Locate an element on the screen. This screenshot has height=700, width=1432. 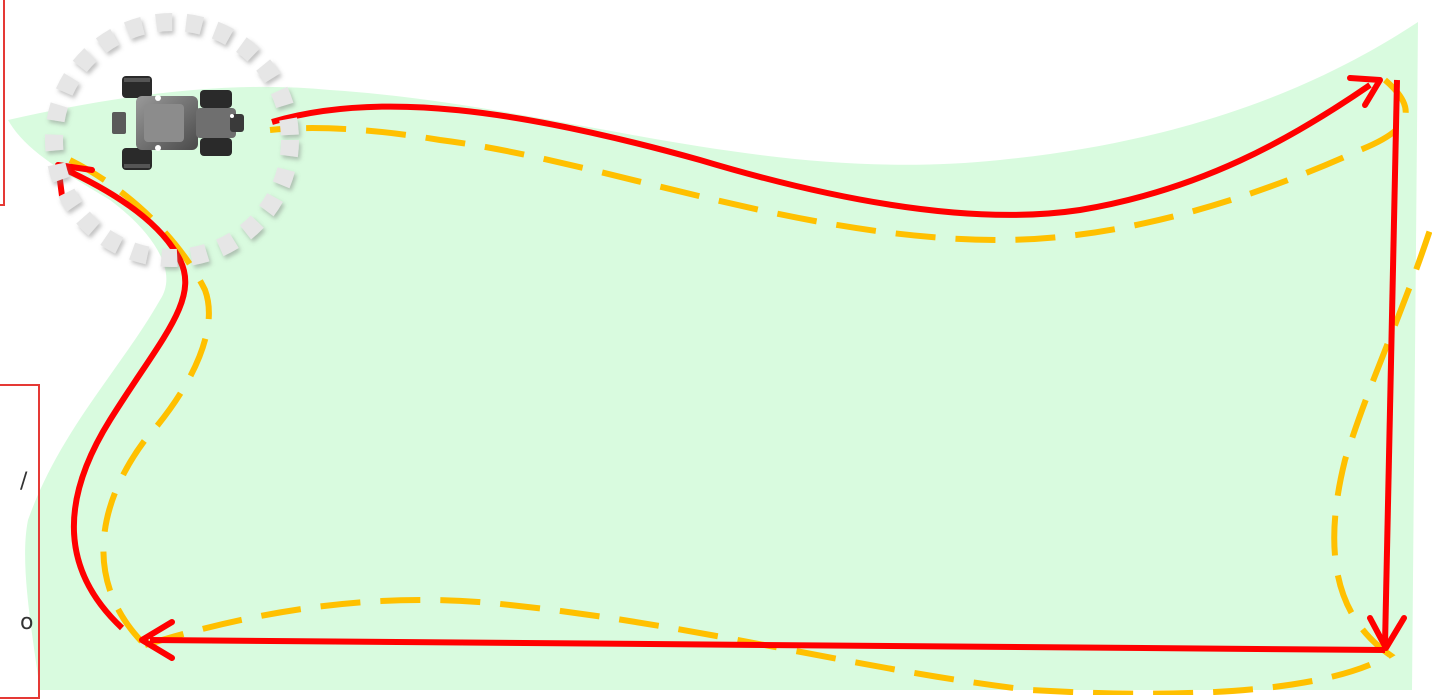
arrowhead-top-right is located at coordinates (1365, 91).